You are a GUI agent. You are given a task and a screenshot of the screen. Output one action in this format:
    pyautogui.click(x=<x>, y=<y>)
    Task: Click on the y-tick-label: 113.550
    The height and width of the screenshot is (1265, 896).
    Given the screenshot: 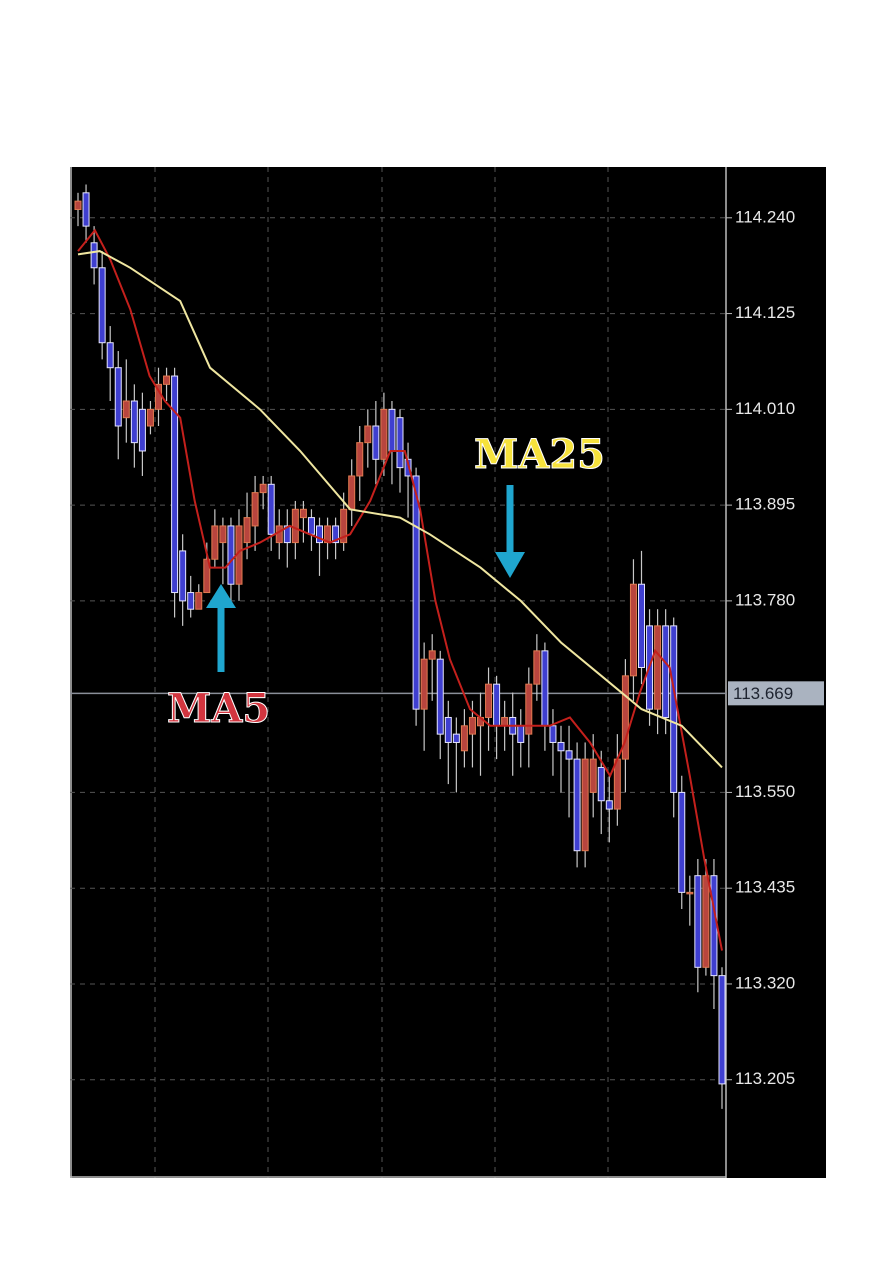 What is the action you would take?
    pyautogui.click(x=765, y=791)
    